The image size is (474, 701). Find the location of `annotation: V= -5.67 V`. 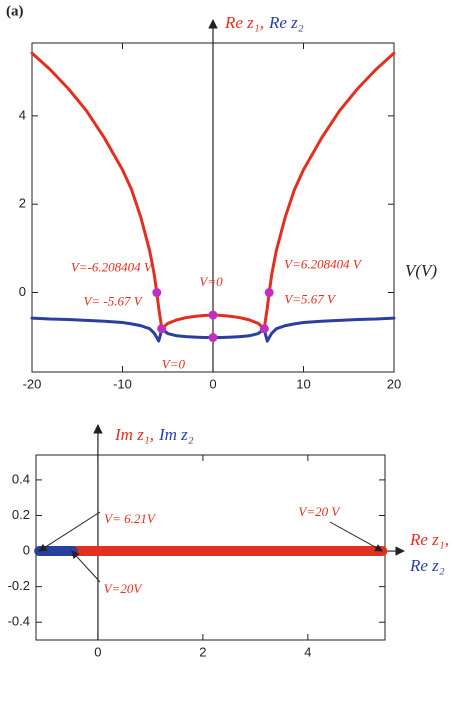

annotation: V= -5.67 V is located at coordinates (113, 301).